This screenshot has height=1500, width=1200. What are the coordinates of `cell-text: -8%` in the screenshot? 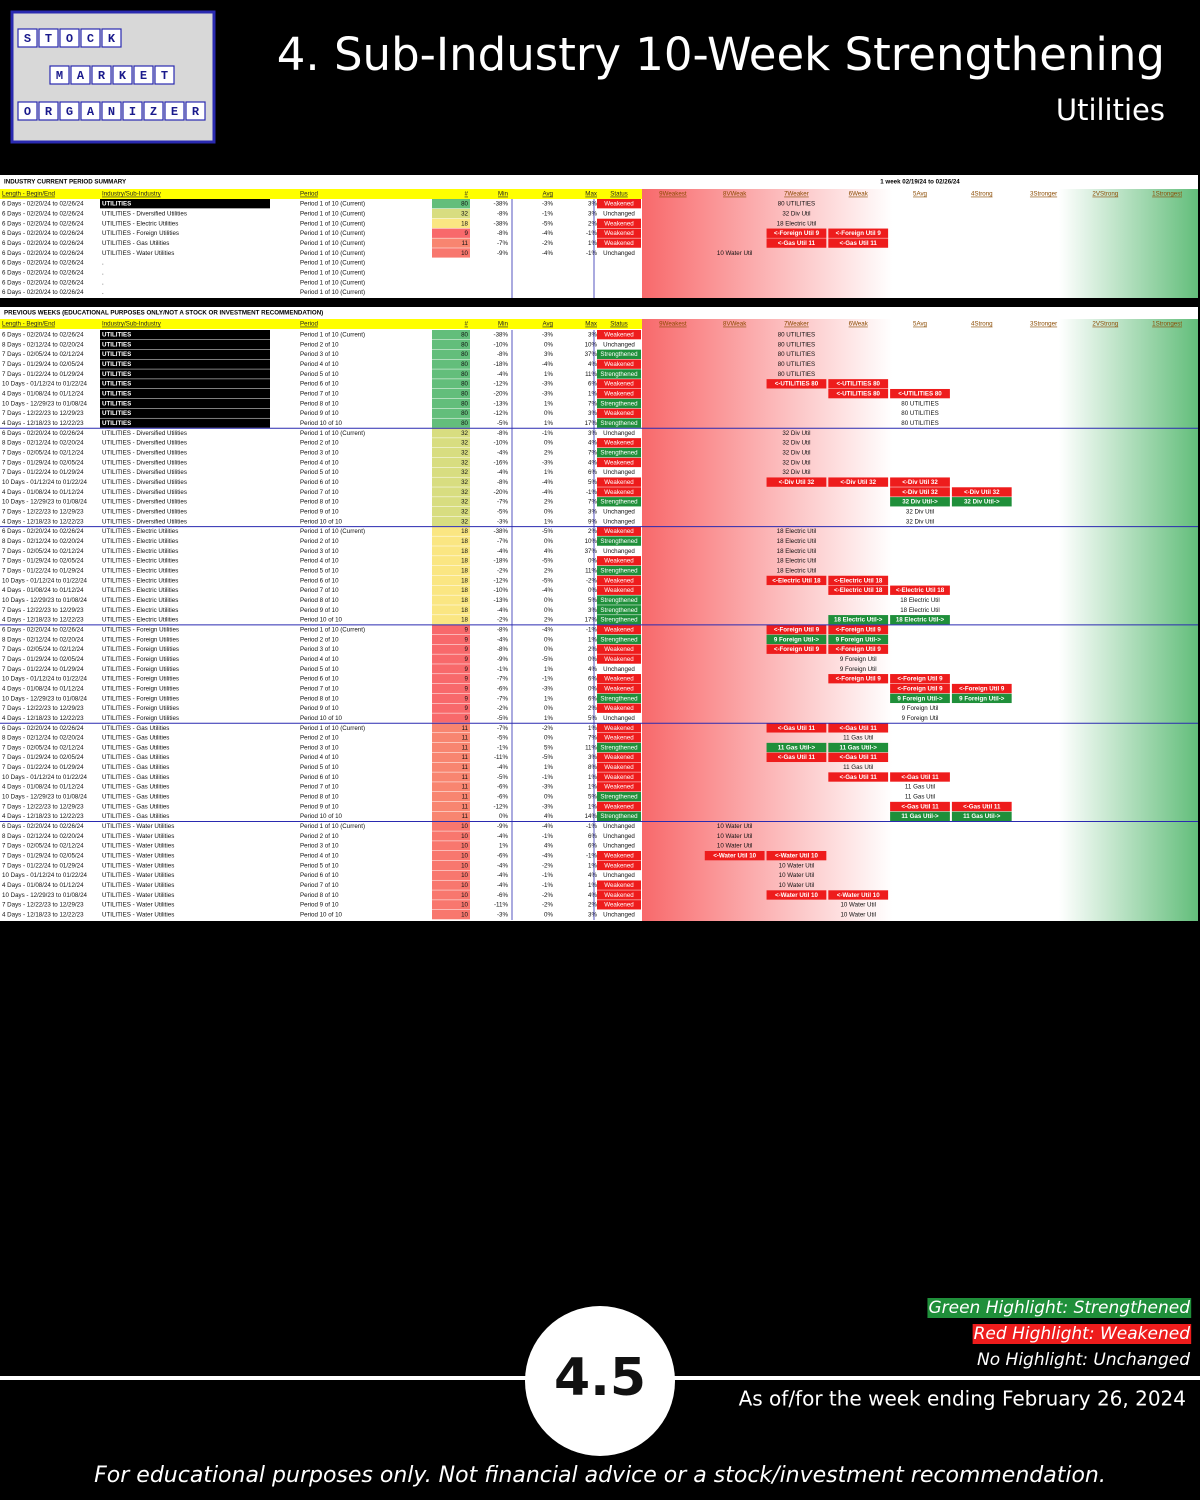 It's located at (503, 433).